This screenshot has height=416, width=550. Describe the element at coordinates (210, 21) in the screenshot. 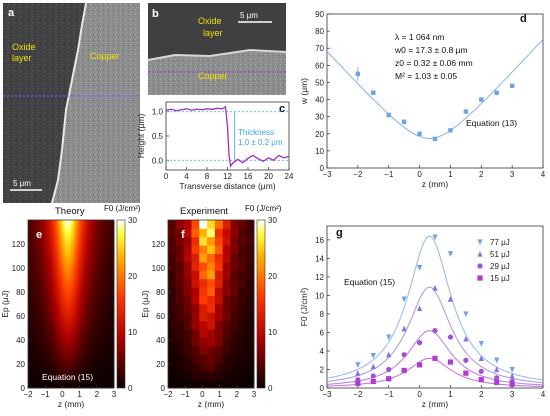

I see `oxide-label-b: Oxide` at that location.